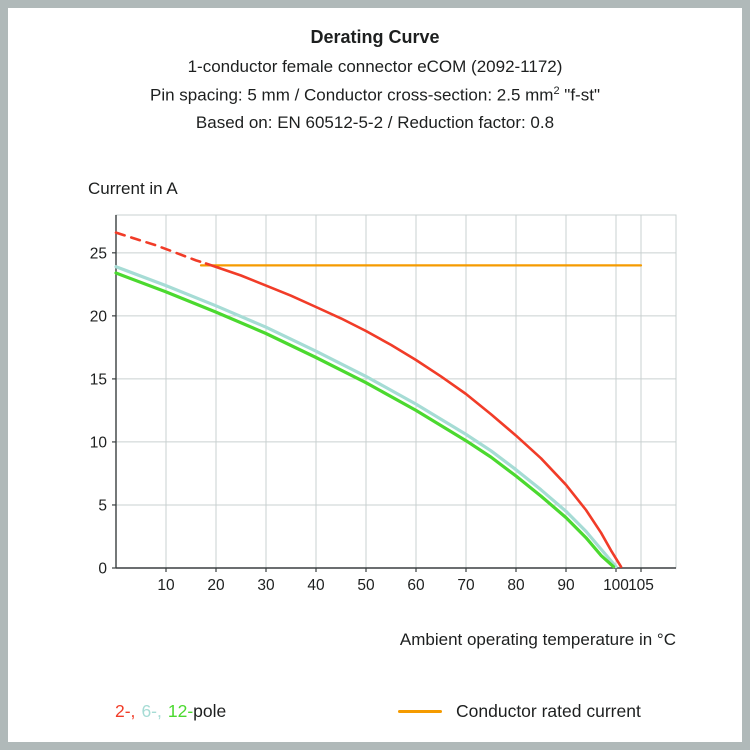  What do you see at coordinates (266, 585) in the screenshot?
I see `svg-text: 30` at bounding box center [266, 585].